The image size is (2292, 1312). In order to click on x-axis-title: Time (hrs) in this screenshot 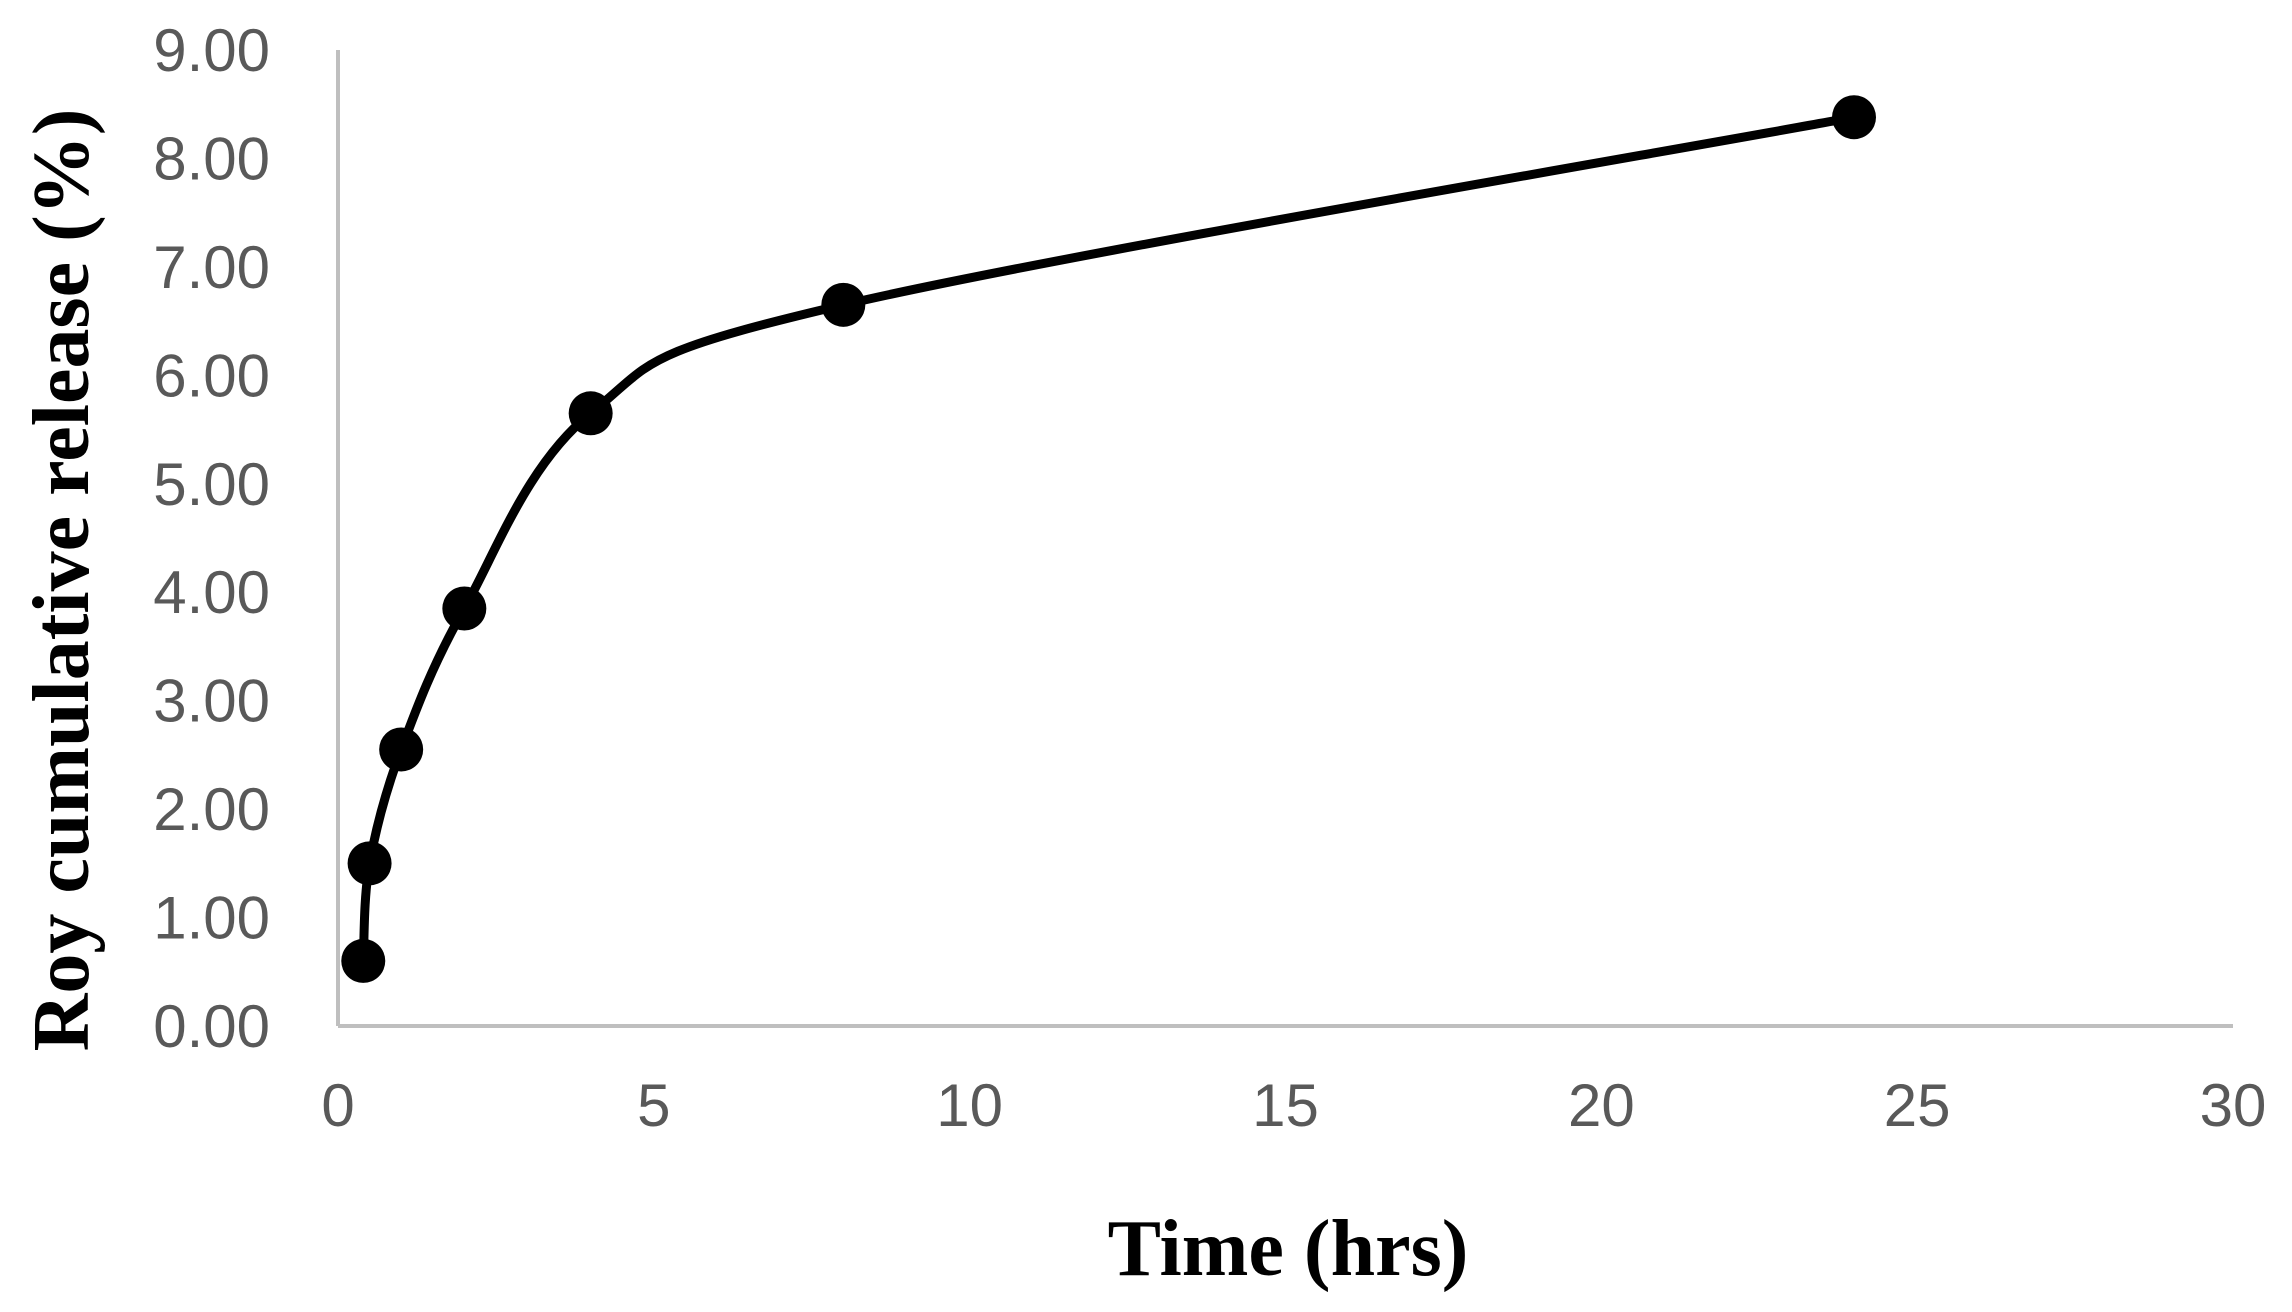, I will do `click(1288, 1249)`.